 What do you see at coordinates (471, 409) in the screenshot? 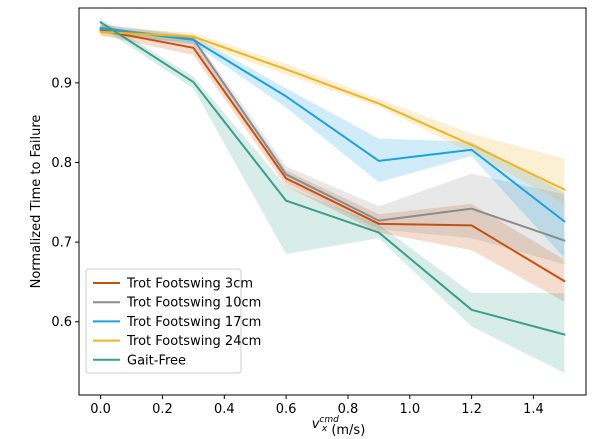
I see `x-tick-label: 1.2` at bounding box center [471, 409].